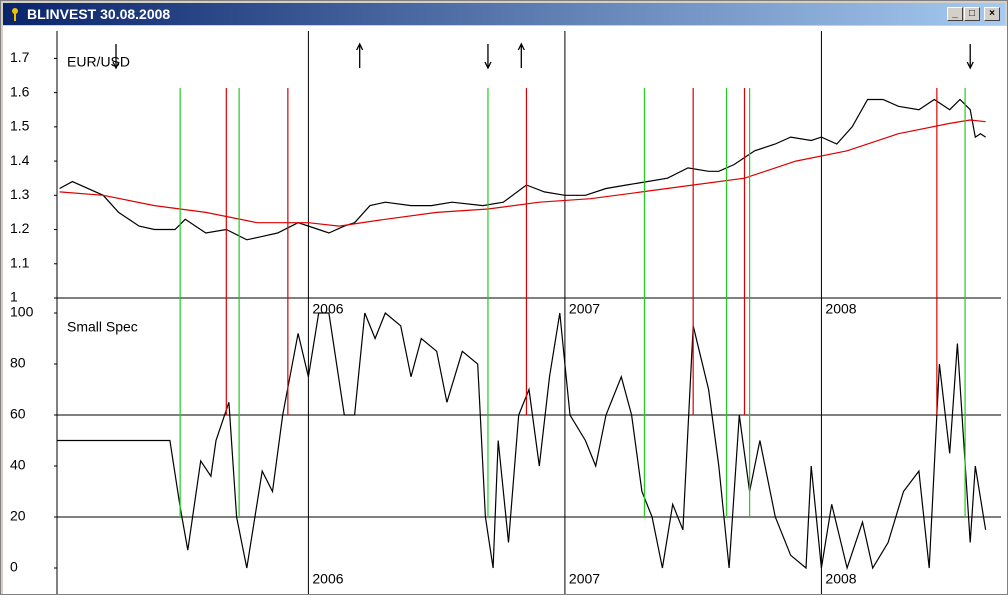 The height and width of the screenshot is (595, 1008). What do you see at coordinates (20, 160) in the screenshot?
I see `y-tick-label: 1.4` at bounding box center [20, 160].